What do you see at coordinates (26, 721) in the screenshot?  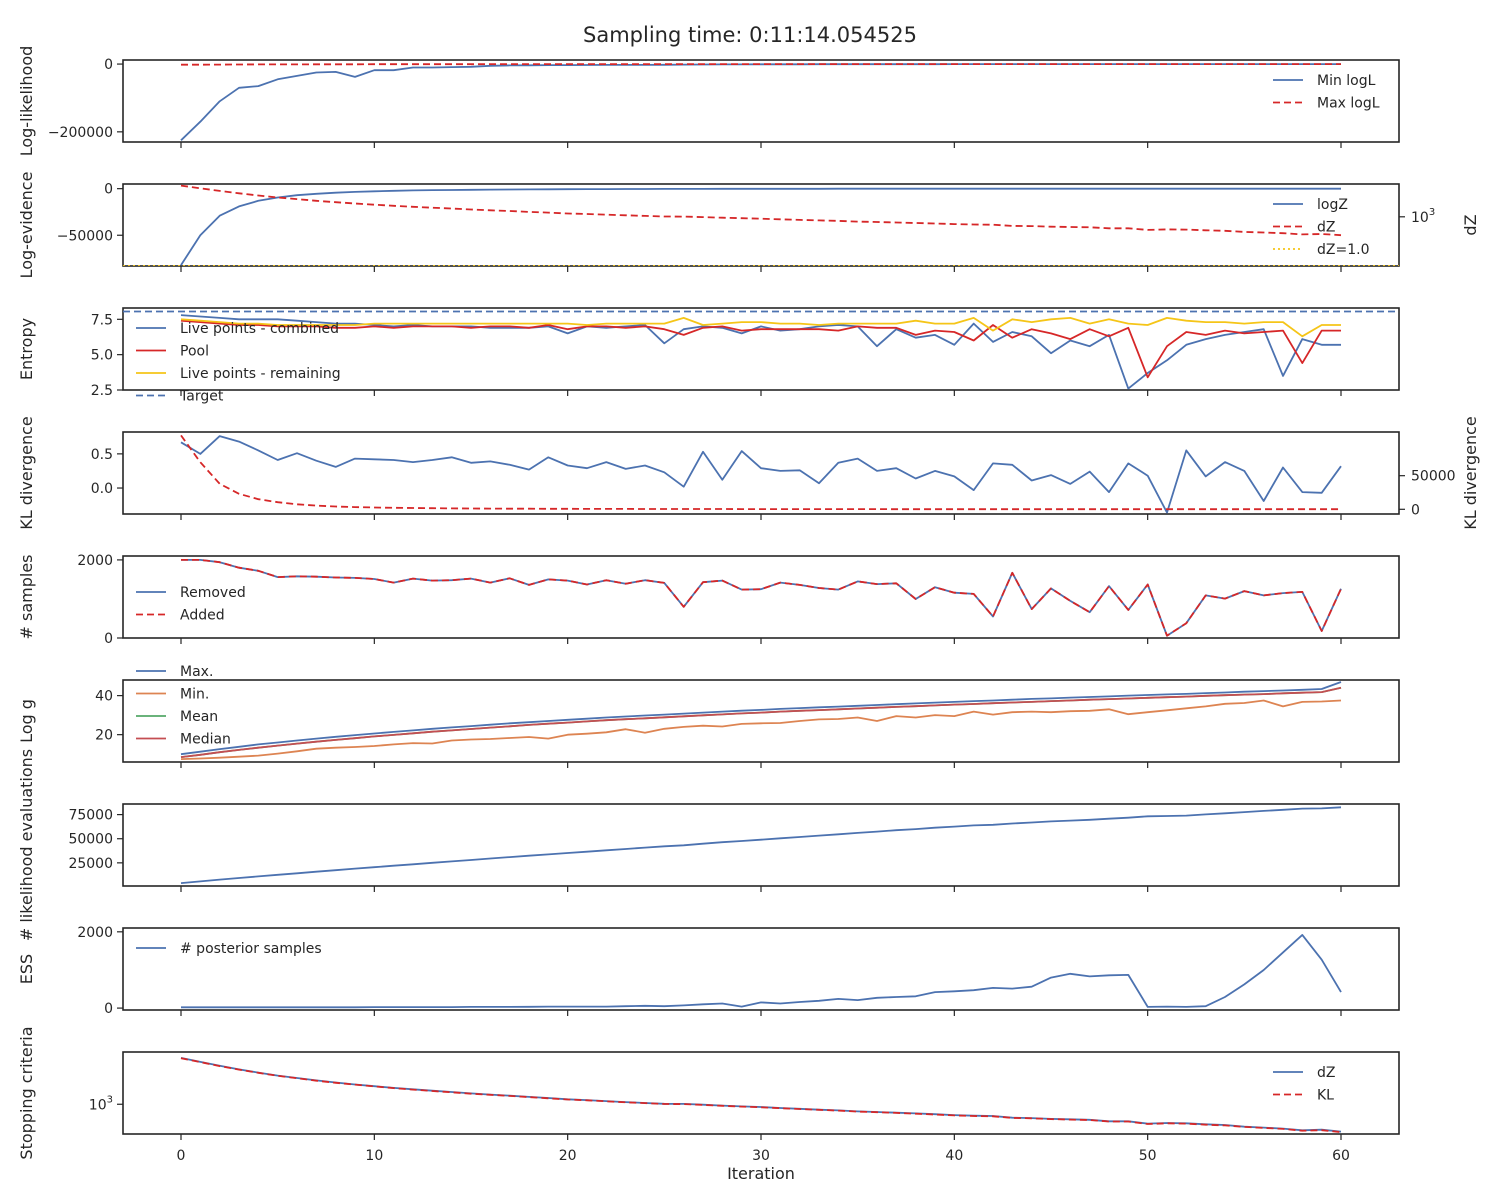 I see `y-axis-label: Log g` at bounding box center [26, 721].